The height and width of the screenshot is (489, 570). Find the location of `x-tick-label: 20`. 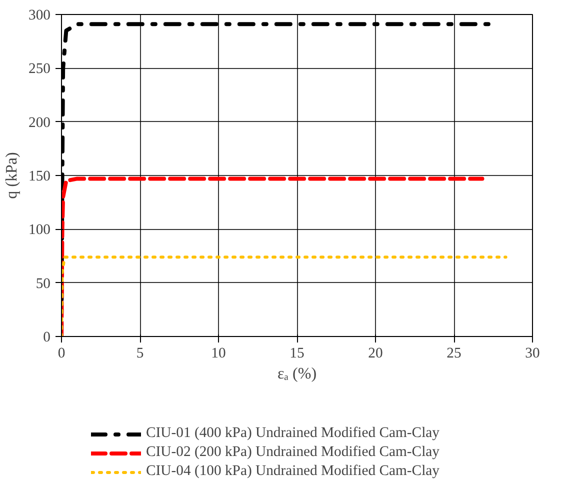

x-tick-label: 20 is located at coordinates (375, 354).